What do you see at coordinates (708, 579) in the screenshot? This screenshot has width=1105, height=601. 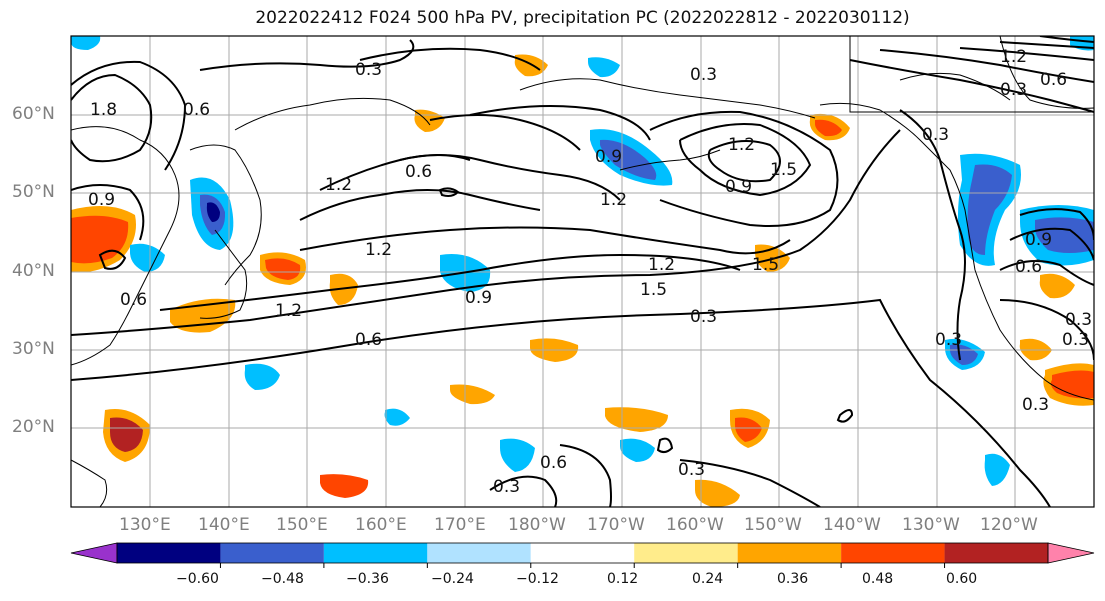 I see `colorbar-label: 0.24` at bounding box center [708, 579].